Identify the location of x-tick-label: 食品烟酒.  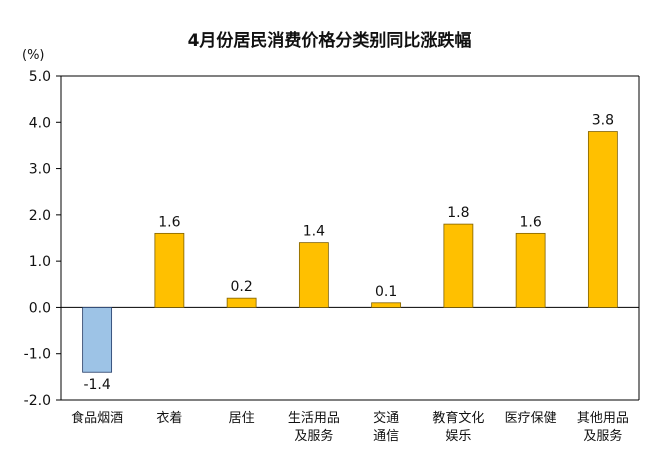
(97, 418).